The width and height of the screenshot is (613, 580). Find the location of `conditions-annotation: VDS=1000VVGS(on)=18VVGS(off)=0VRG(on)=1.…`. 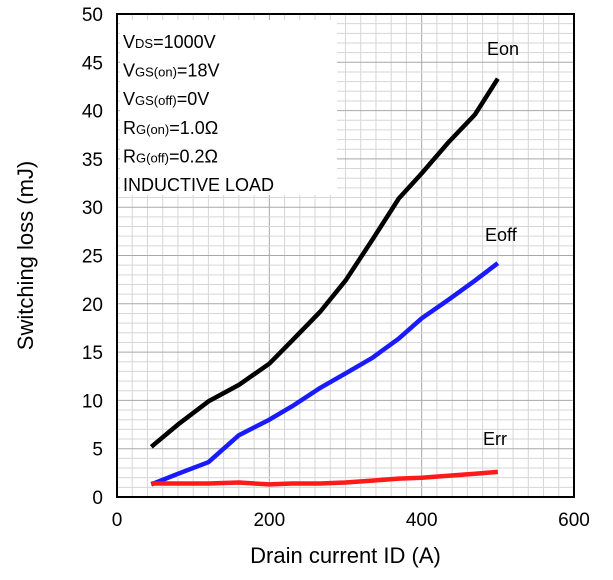

conditions-annotation: VDS=1000VVGS(on)=18VVGS(off)=0VRG(on)=1.… is located at coordinates (228, 107).